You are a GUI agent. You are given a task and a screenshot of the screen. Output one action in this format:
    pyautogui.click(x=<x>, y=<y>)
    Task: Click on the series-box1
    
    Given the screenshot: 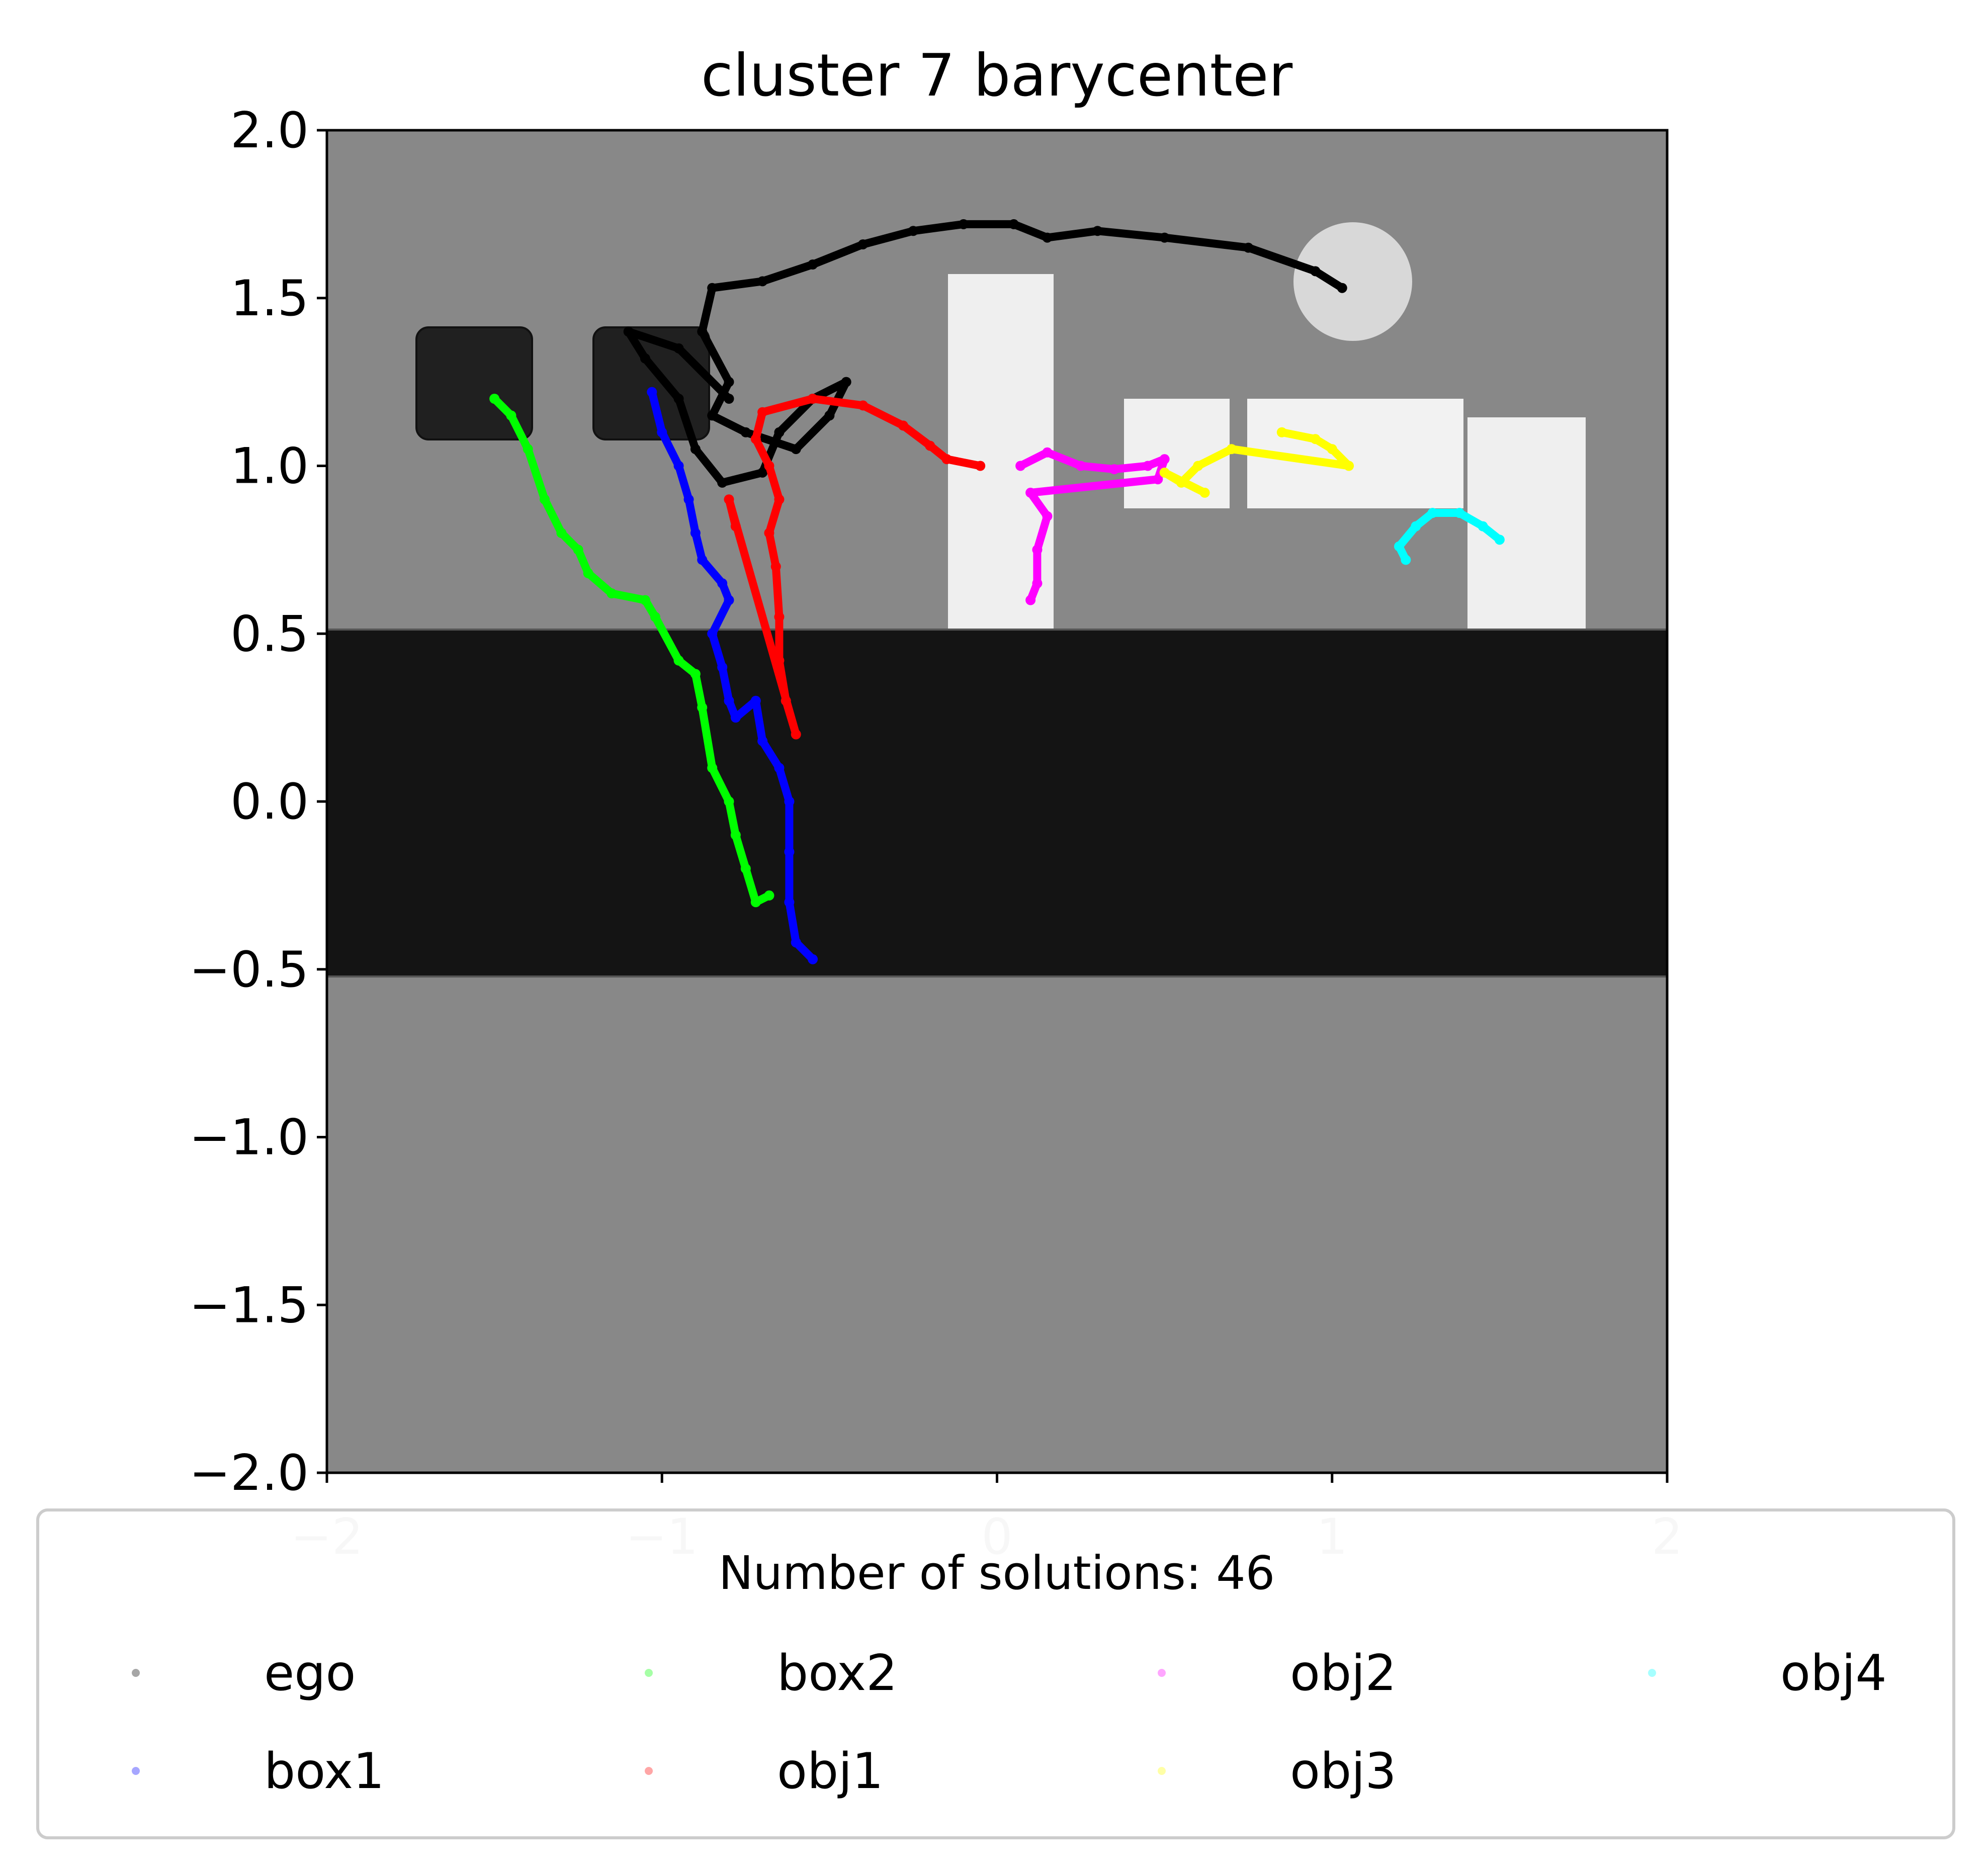 What is the action you would take?
    pyautogui.click(x=733, y=675)
    